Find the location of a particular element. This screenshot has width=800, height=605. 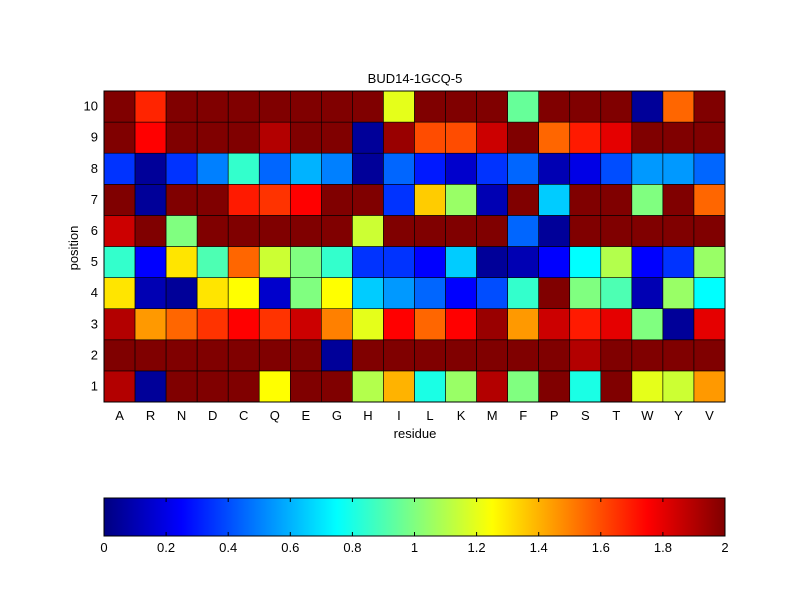

x-tick-E: E is located at coordinates (305, 415).